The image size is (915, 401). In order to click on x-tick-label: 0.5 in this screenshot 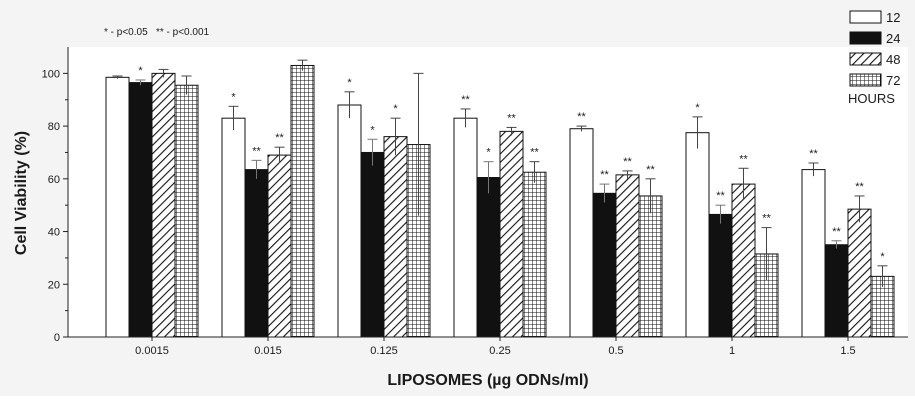, I will do `click(615, 351)`.